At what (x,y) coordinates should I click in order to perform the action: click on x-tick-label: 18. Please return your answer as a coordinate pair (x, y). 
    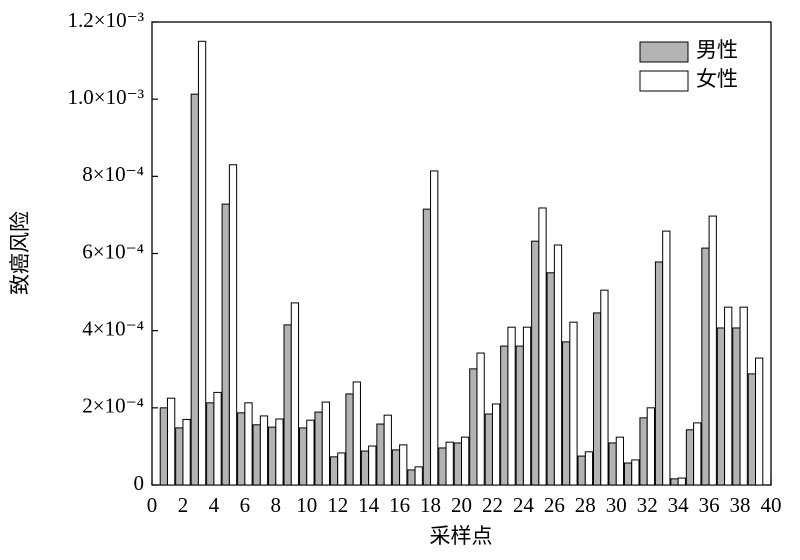
    Looking at the image, I should click on (430, 505).